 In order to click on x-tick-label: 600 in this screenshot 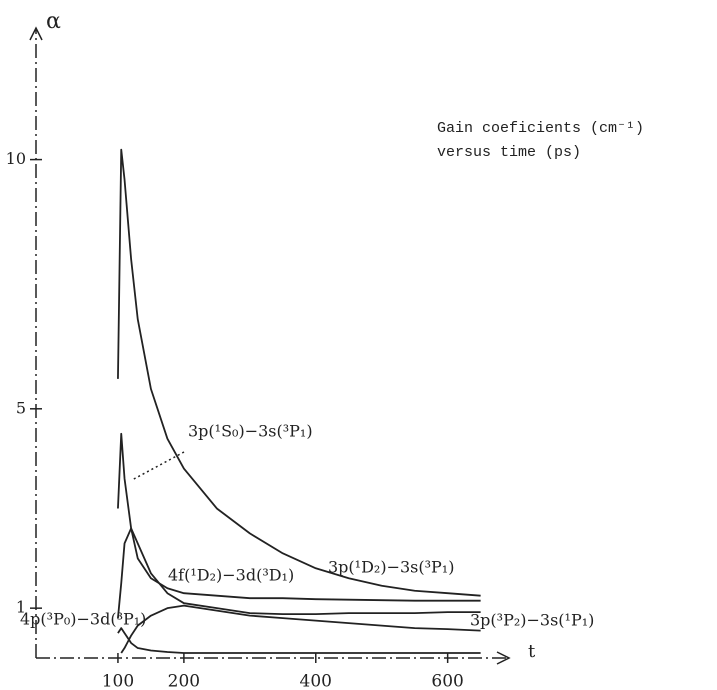, I will do `click(447, 681)`.